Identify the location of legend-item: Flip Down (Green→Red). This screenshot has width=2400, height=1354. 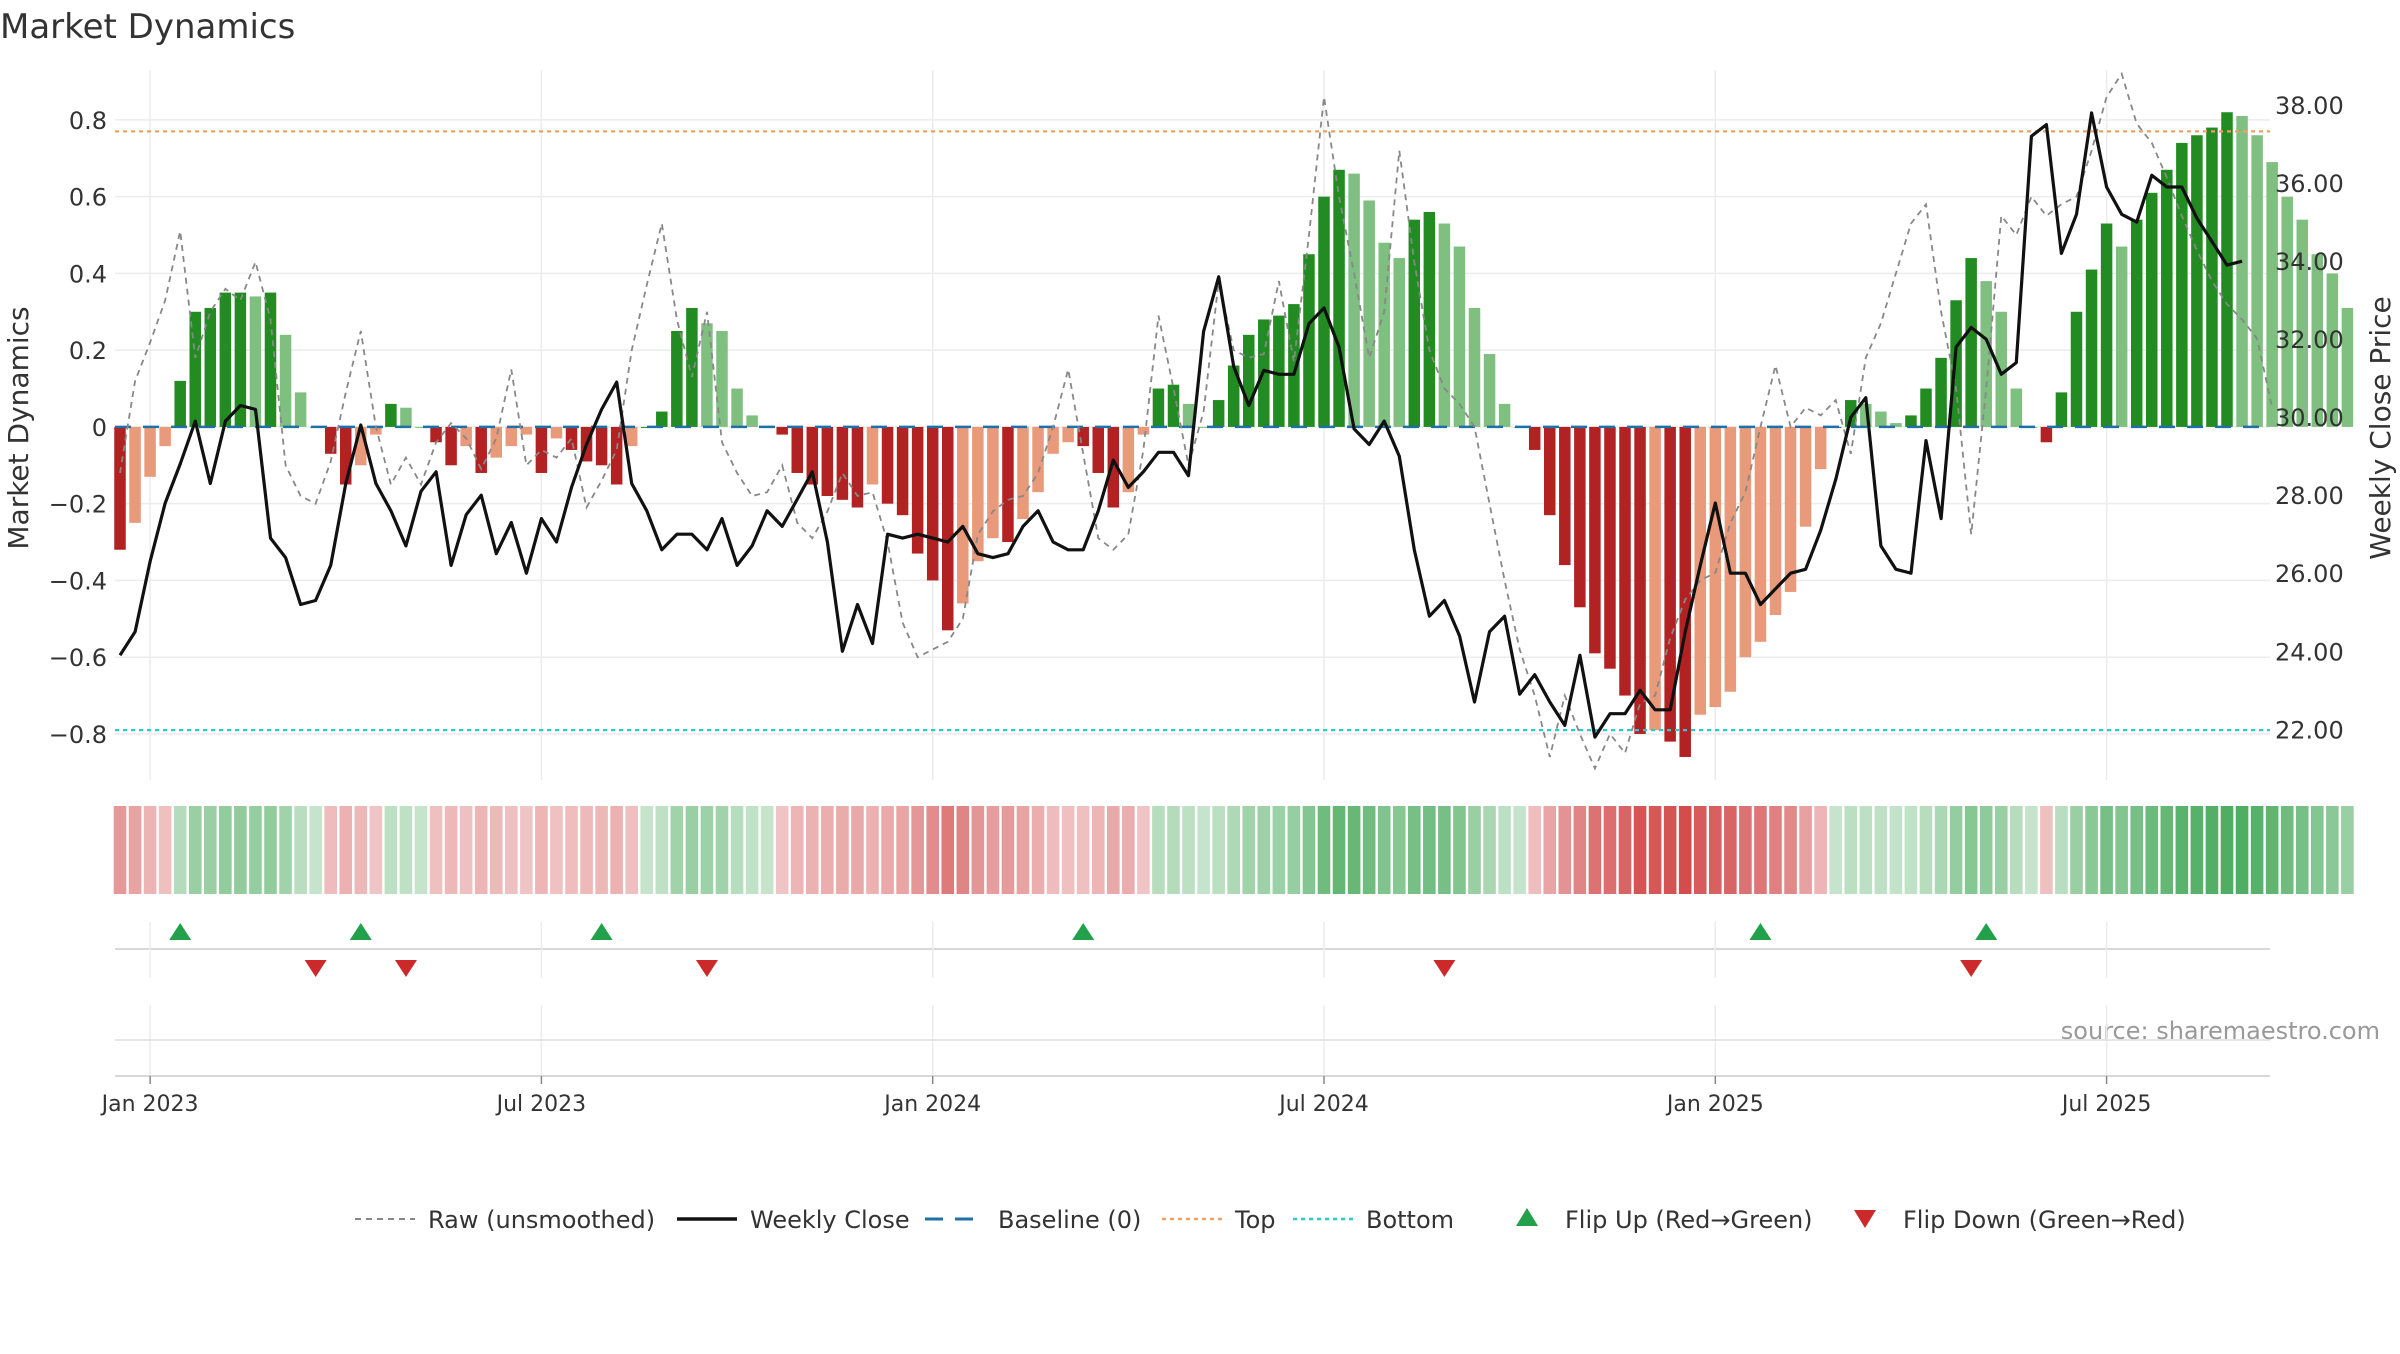
(2020, 1220).